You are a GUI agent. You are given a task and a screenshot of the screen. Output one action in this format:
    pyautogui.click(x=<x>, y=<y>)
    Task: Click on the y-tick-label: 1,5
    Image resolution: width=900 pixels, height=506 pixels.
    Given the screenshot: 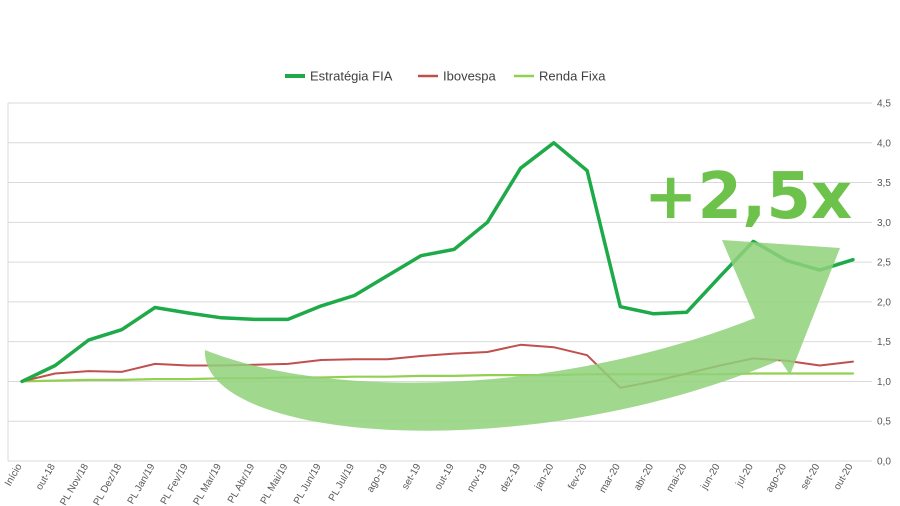 What is the action you would take?
    pyautogui.click(x=884, y=342)
    